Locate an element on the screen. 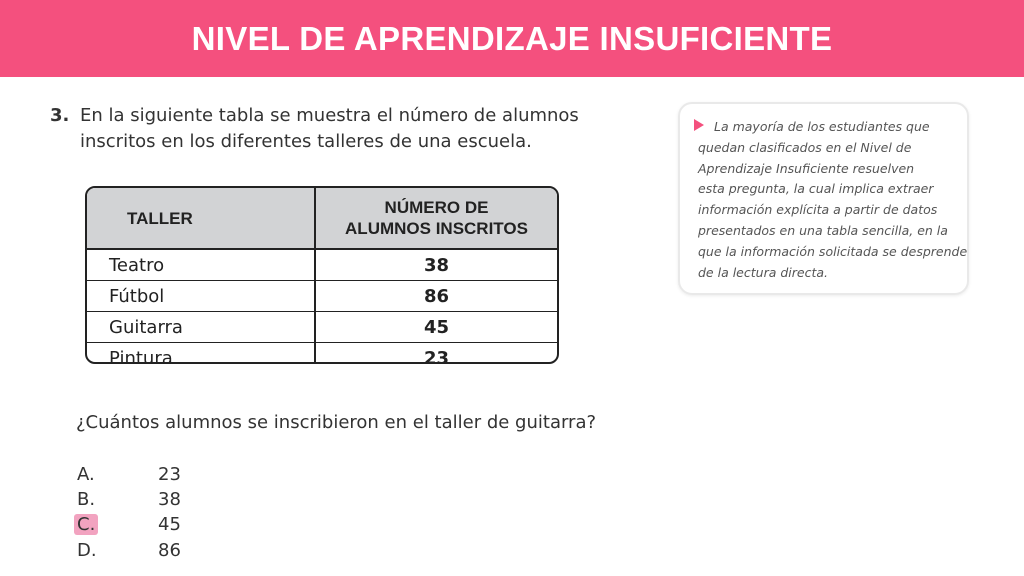  option-value: 38 is located at coordinates (169, 499).